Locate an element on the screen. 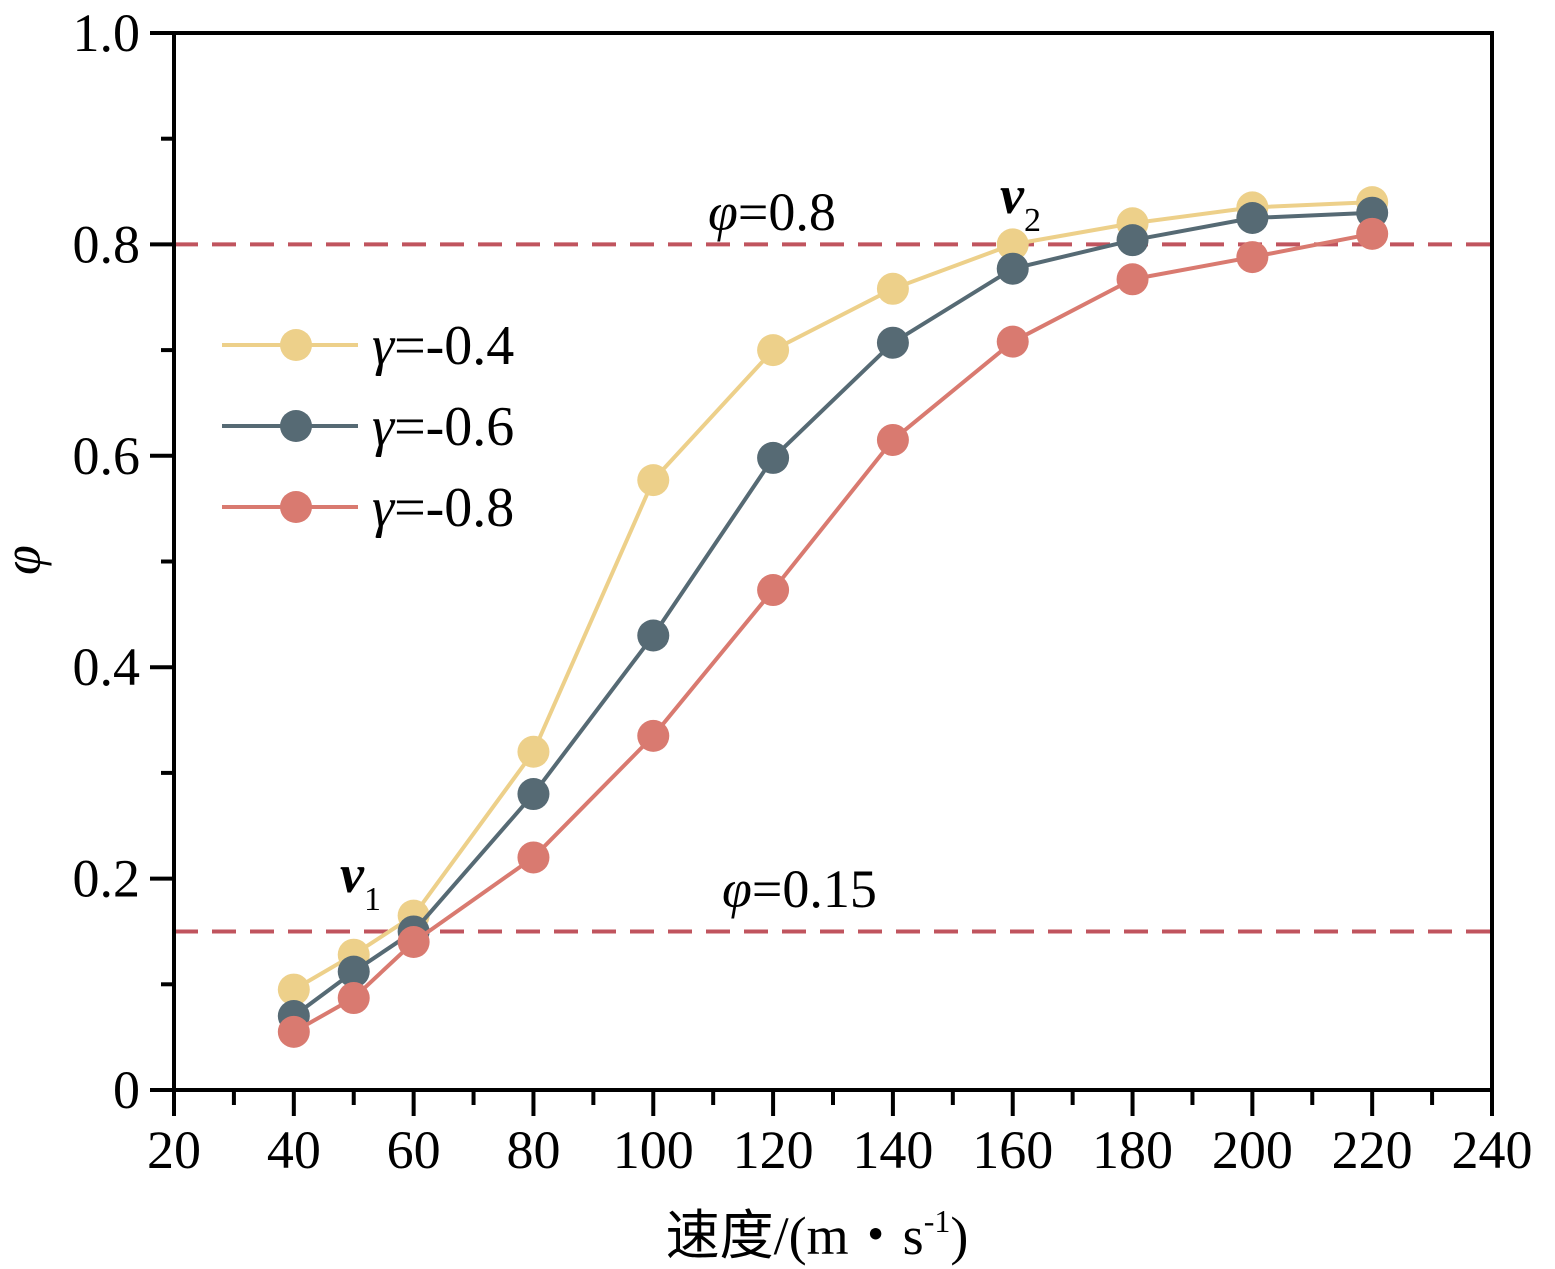  legend-value: =-0.6 is located at coordinates (454, 427).